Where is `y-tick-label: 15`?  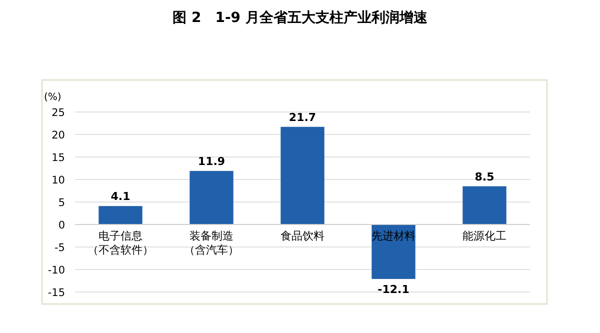
y-tick-label: 15 is located at coordinates (58, 158).